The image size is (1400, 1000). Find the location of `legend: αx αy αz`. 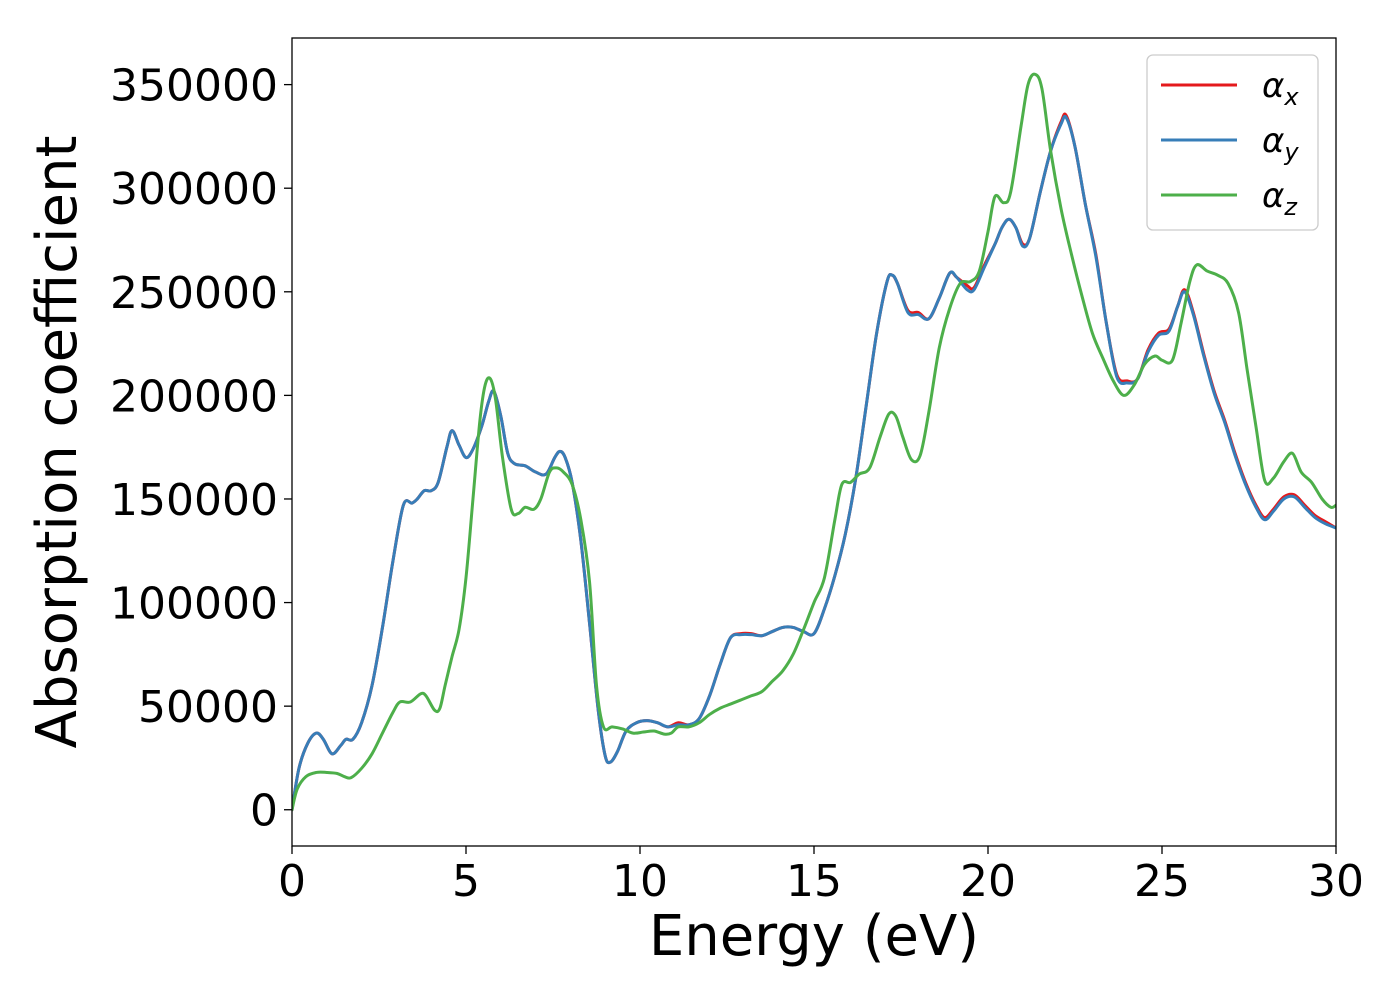

legend: αx αy αz is located at coordinates (1232, 142).